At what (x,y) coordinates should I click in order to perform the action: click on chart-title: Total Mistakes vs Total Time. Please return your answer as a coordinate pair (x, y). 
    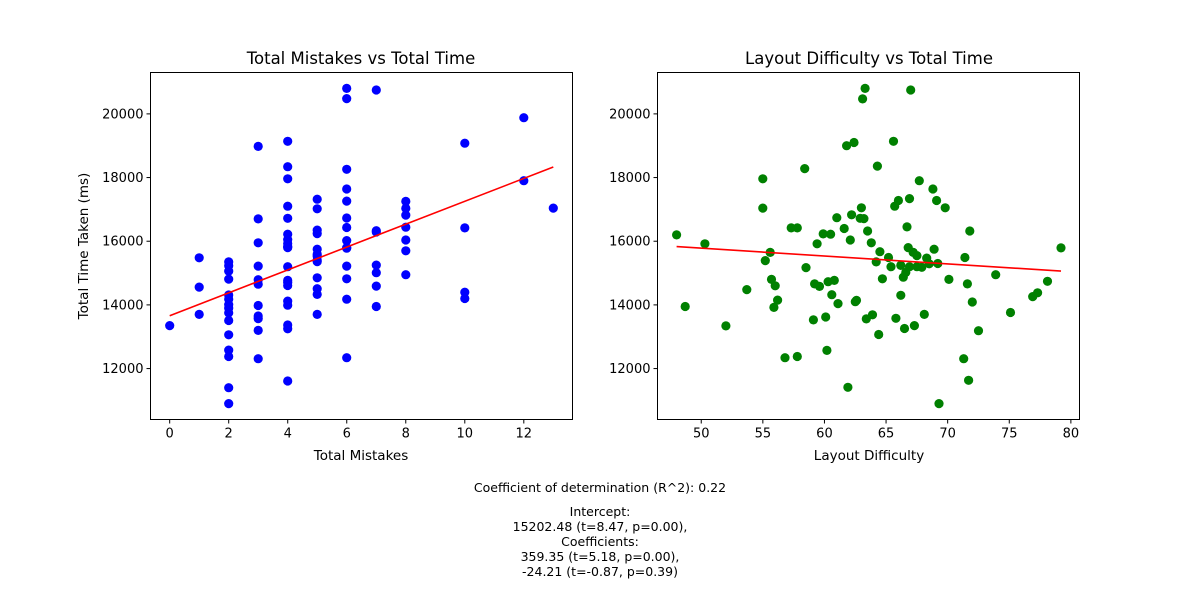
    Looking at the image, I should click on (361, 58).